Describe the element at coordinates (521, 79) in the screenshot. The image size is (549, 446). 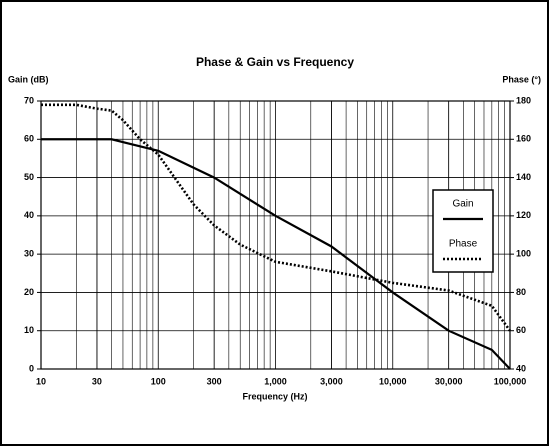
I see `y2-axis-label: Phase (°)` at that location.